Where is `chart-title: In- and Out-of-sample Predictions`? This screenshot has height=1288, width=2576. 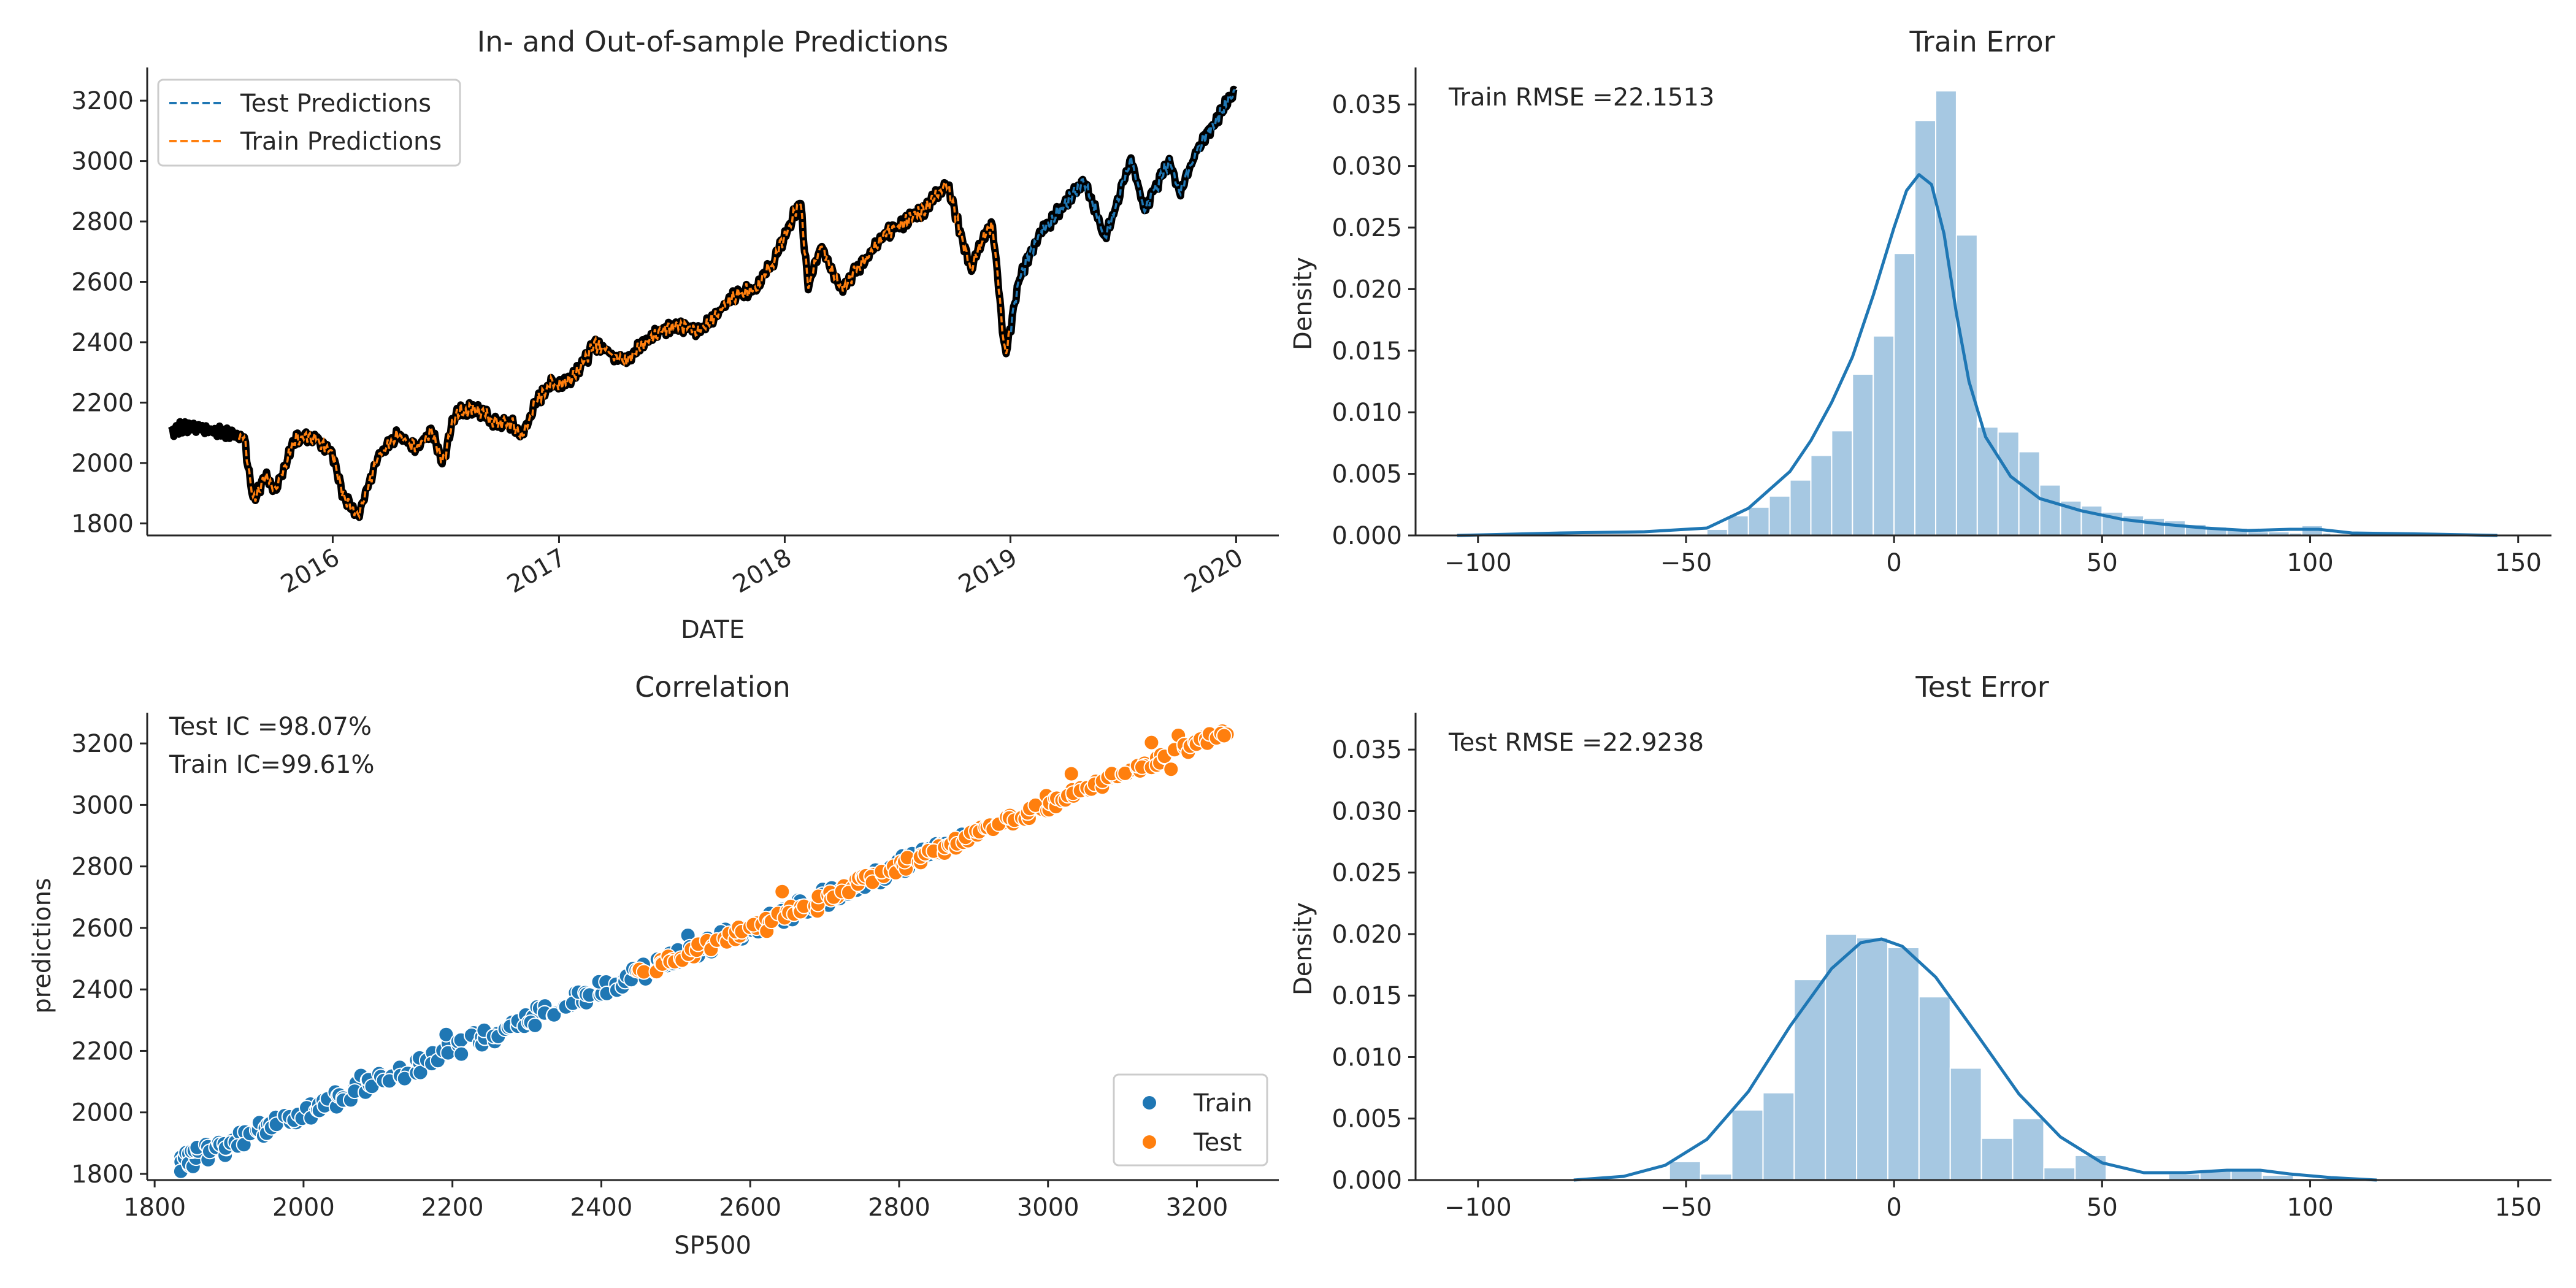
chart-title: In- and Out-of-sample Predictions is located at coordinates (713, 41).